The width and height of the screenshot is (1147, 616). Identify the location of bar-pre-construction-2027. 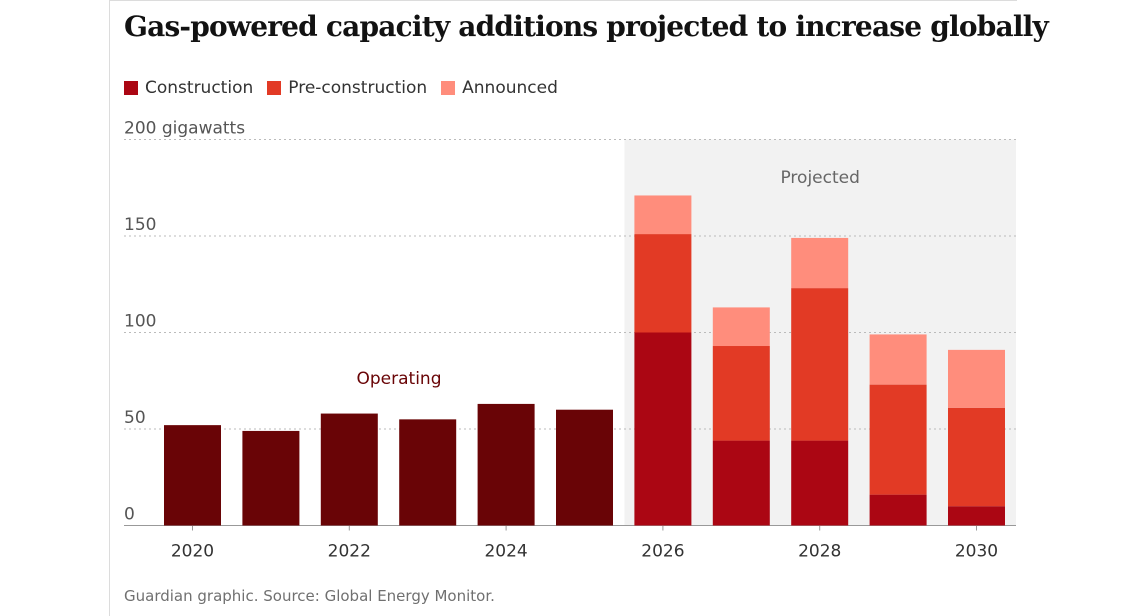
(741, 393).